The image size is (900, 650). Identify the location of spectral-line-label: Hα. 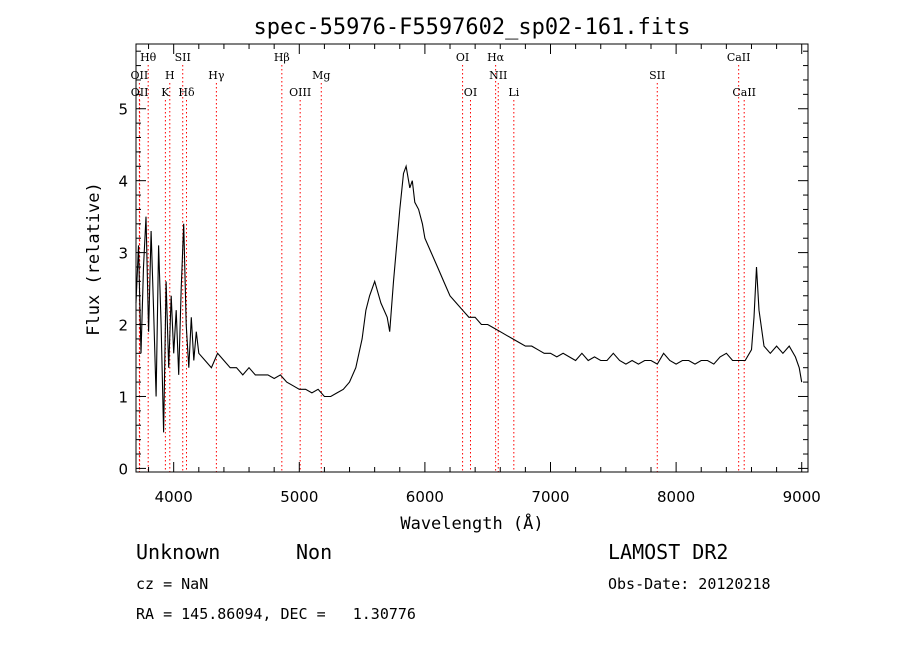
(496, 57).